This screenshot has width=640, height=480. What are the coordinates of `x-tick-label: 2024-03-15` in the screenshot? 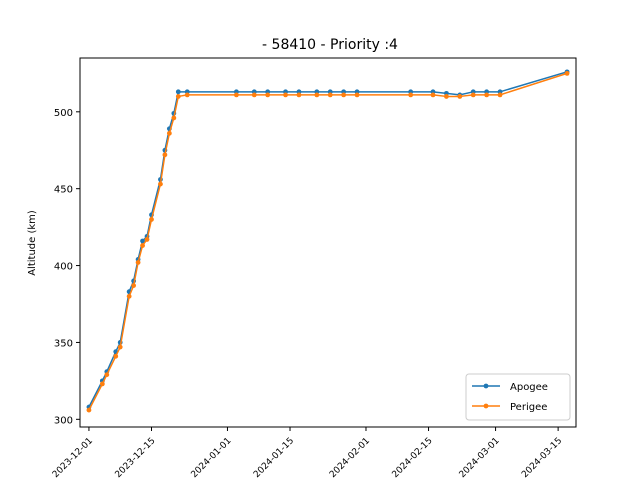 It's located at (542, 458).